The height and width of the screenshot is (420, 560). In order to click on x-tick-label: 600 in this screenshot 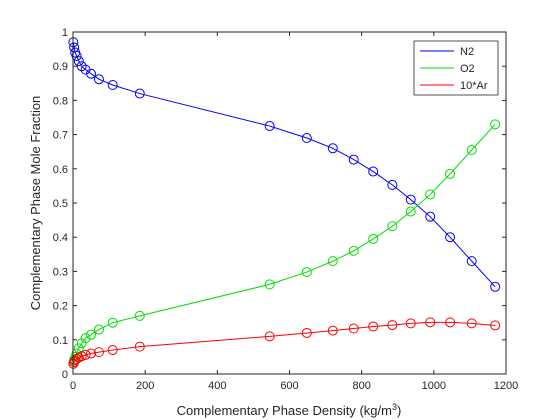, I will do `click(289, 386)`.